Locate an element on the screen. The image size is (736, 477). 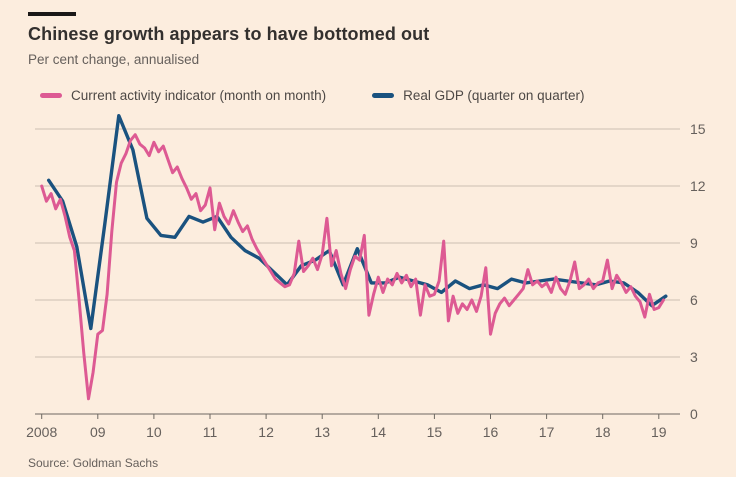
x-tick-label: 18 is located at coordinates (603, 432).